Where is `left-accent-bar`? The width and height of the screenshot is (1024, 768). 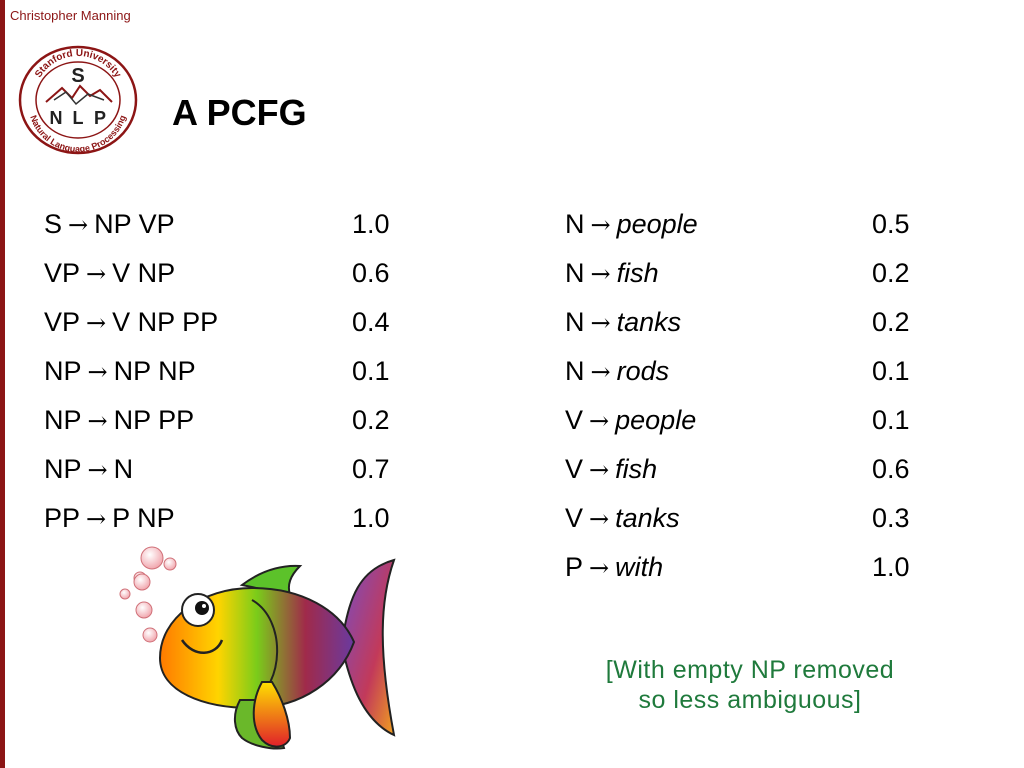
left-accent-bar is located at coordinates (2, 384).